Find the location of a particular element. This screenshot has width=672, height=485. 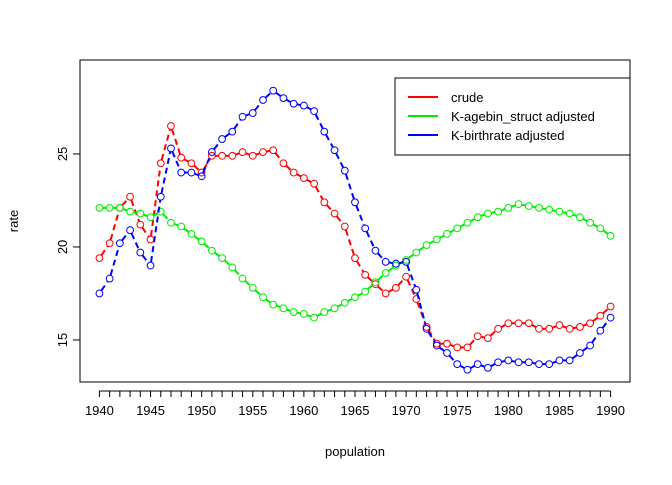

x-tick-label: 1940 is located at coordinates (99, 410).